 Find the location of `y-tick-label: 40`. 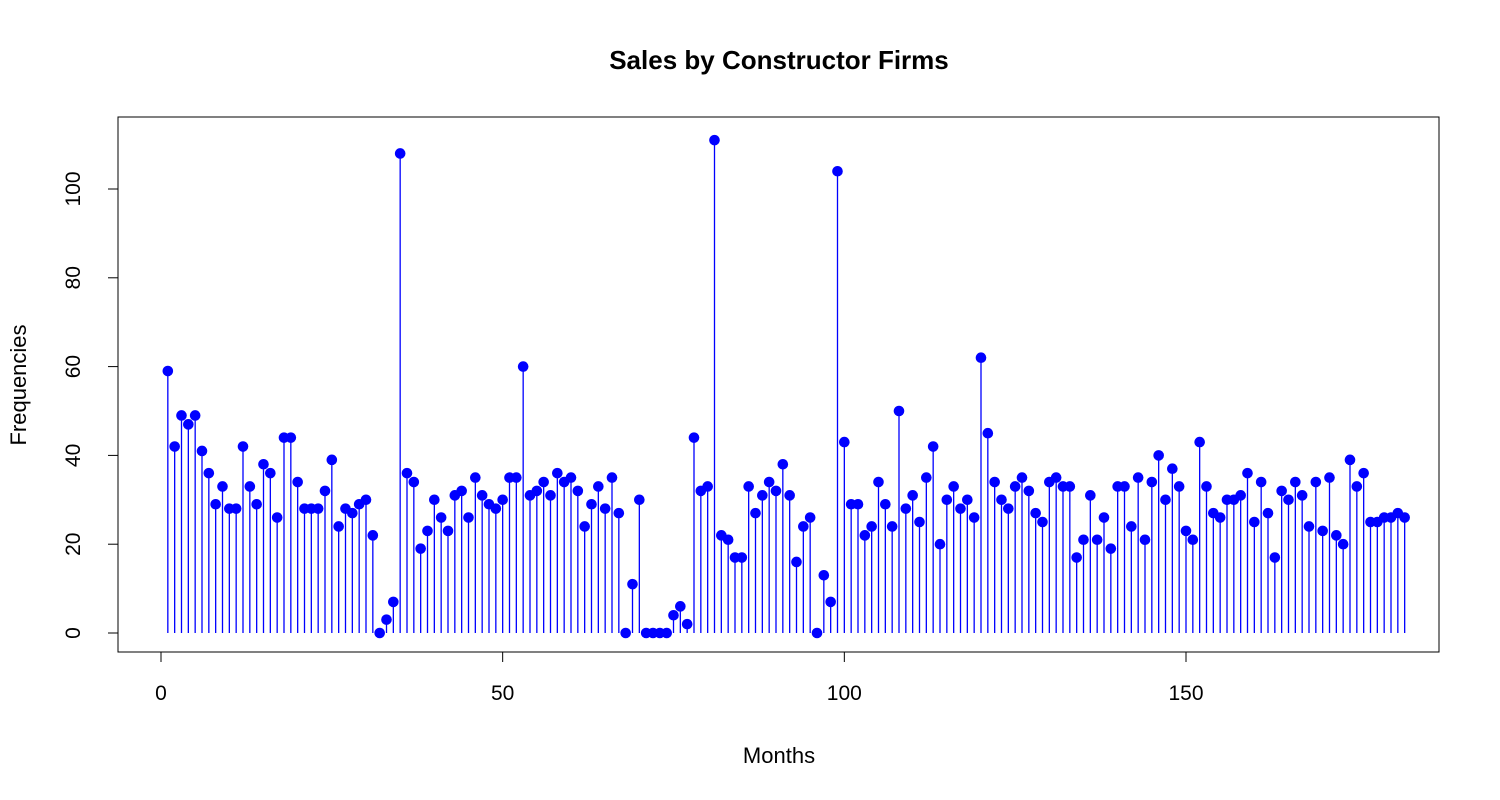

y-tick-label: 40 is located at coordinates (73, 455).